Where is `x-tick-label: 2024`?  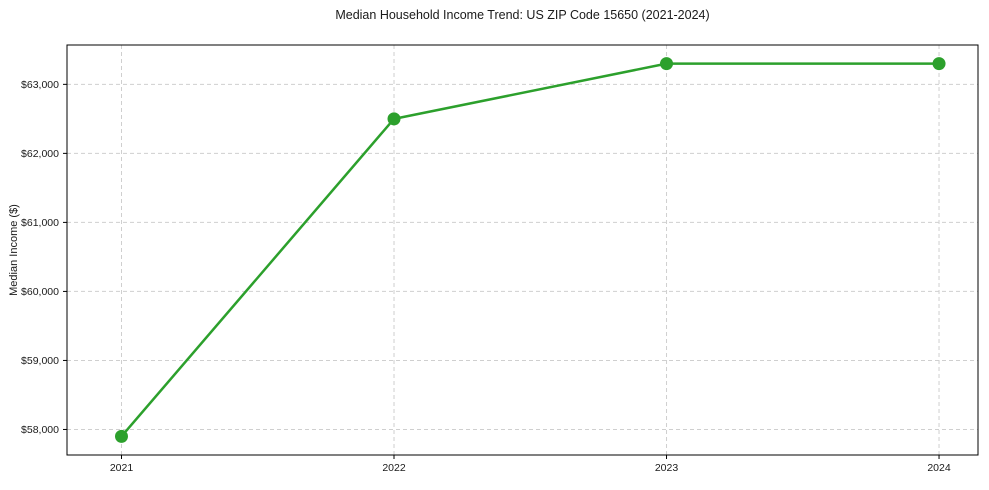 x-tick-label: 2024 is located at coordinates (939, 468).